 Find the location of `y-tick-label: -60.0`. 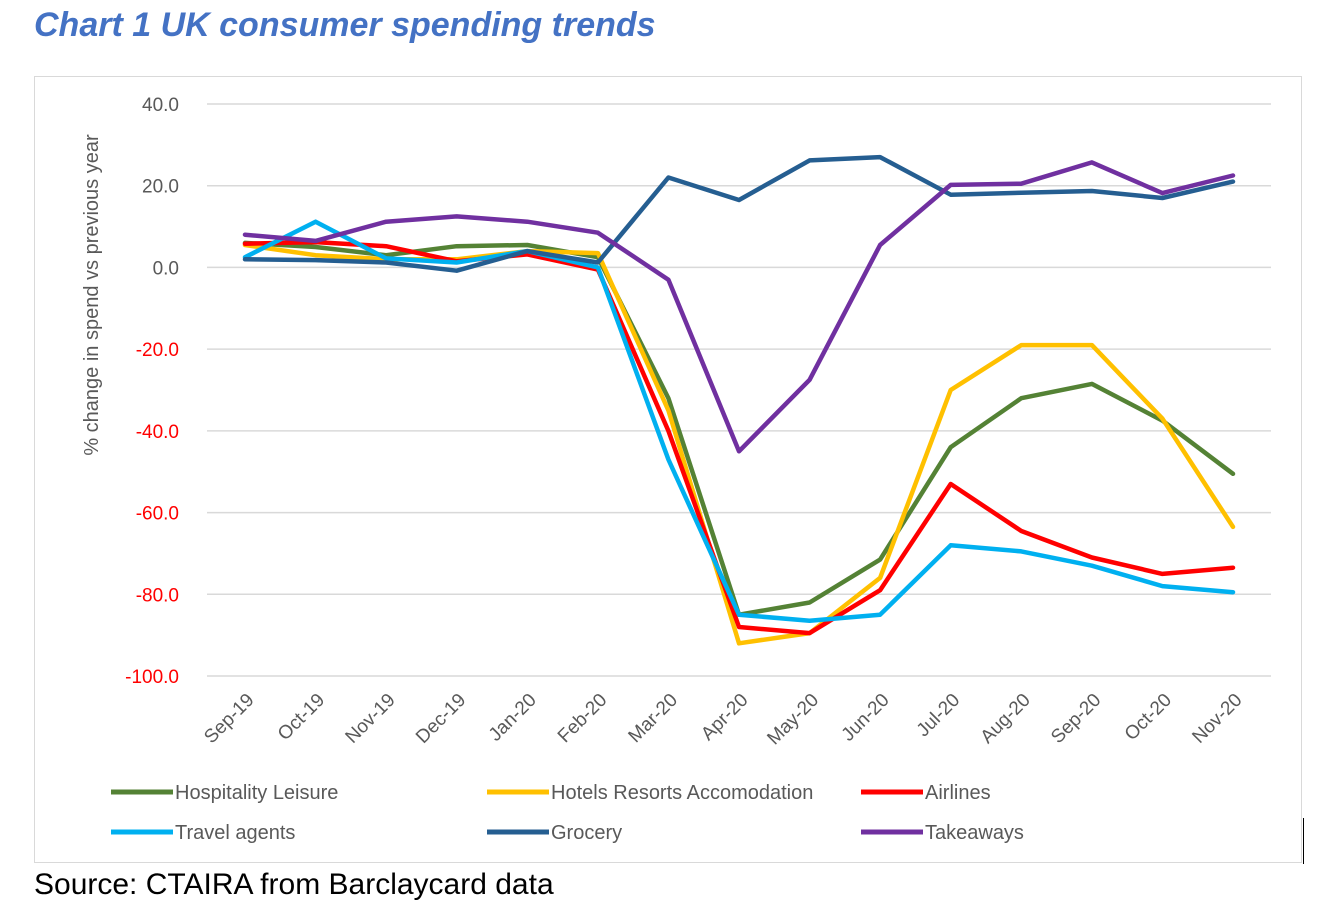

y-tick-label: -60.0 is located at coordinates (157, 514).